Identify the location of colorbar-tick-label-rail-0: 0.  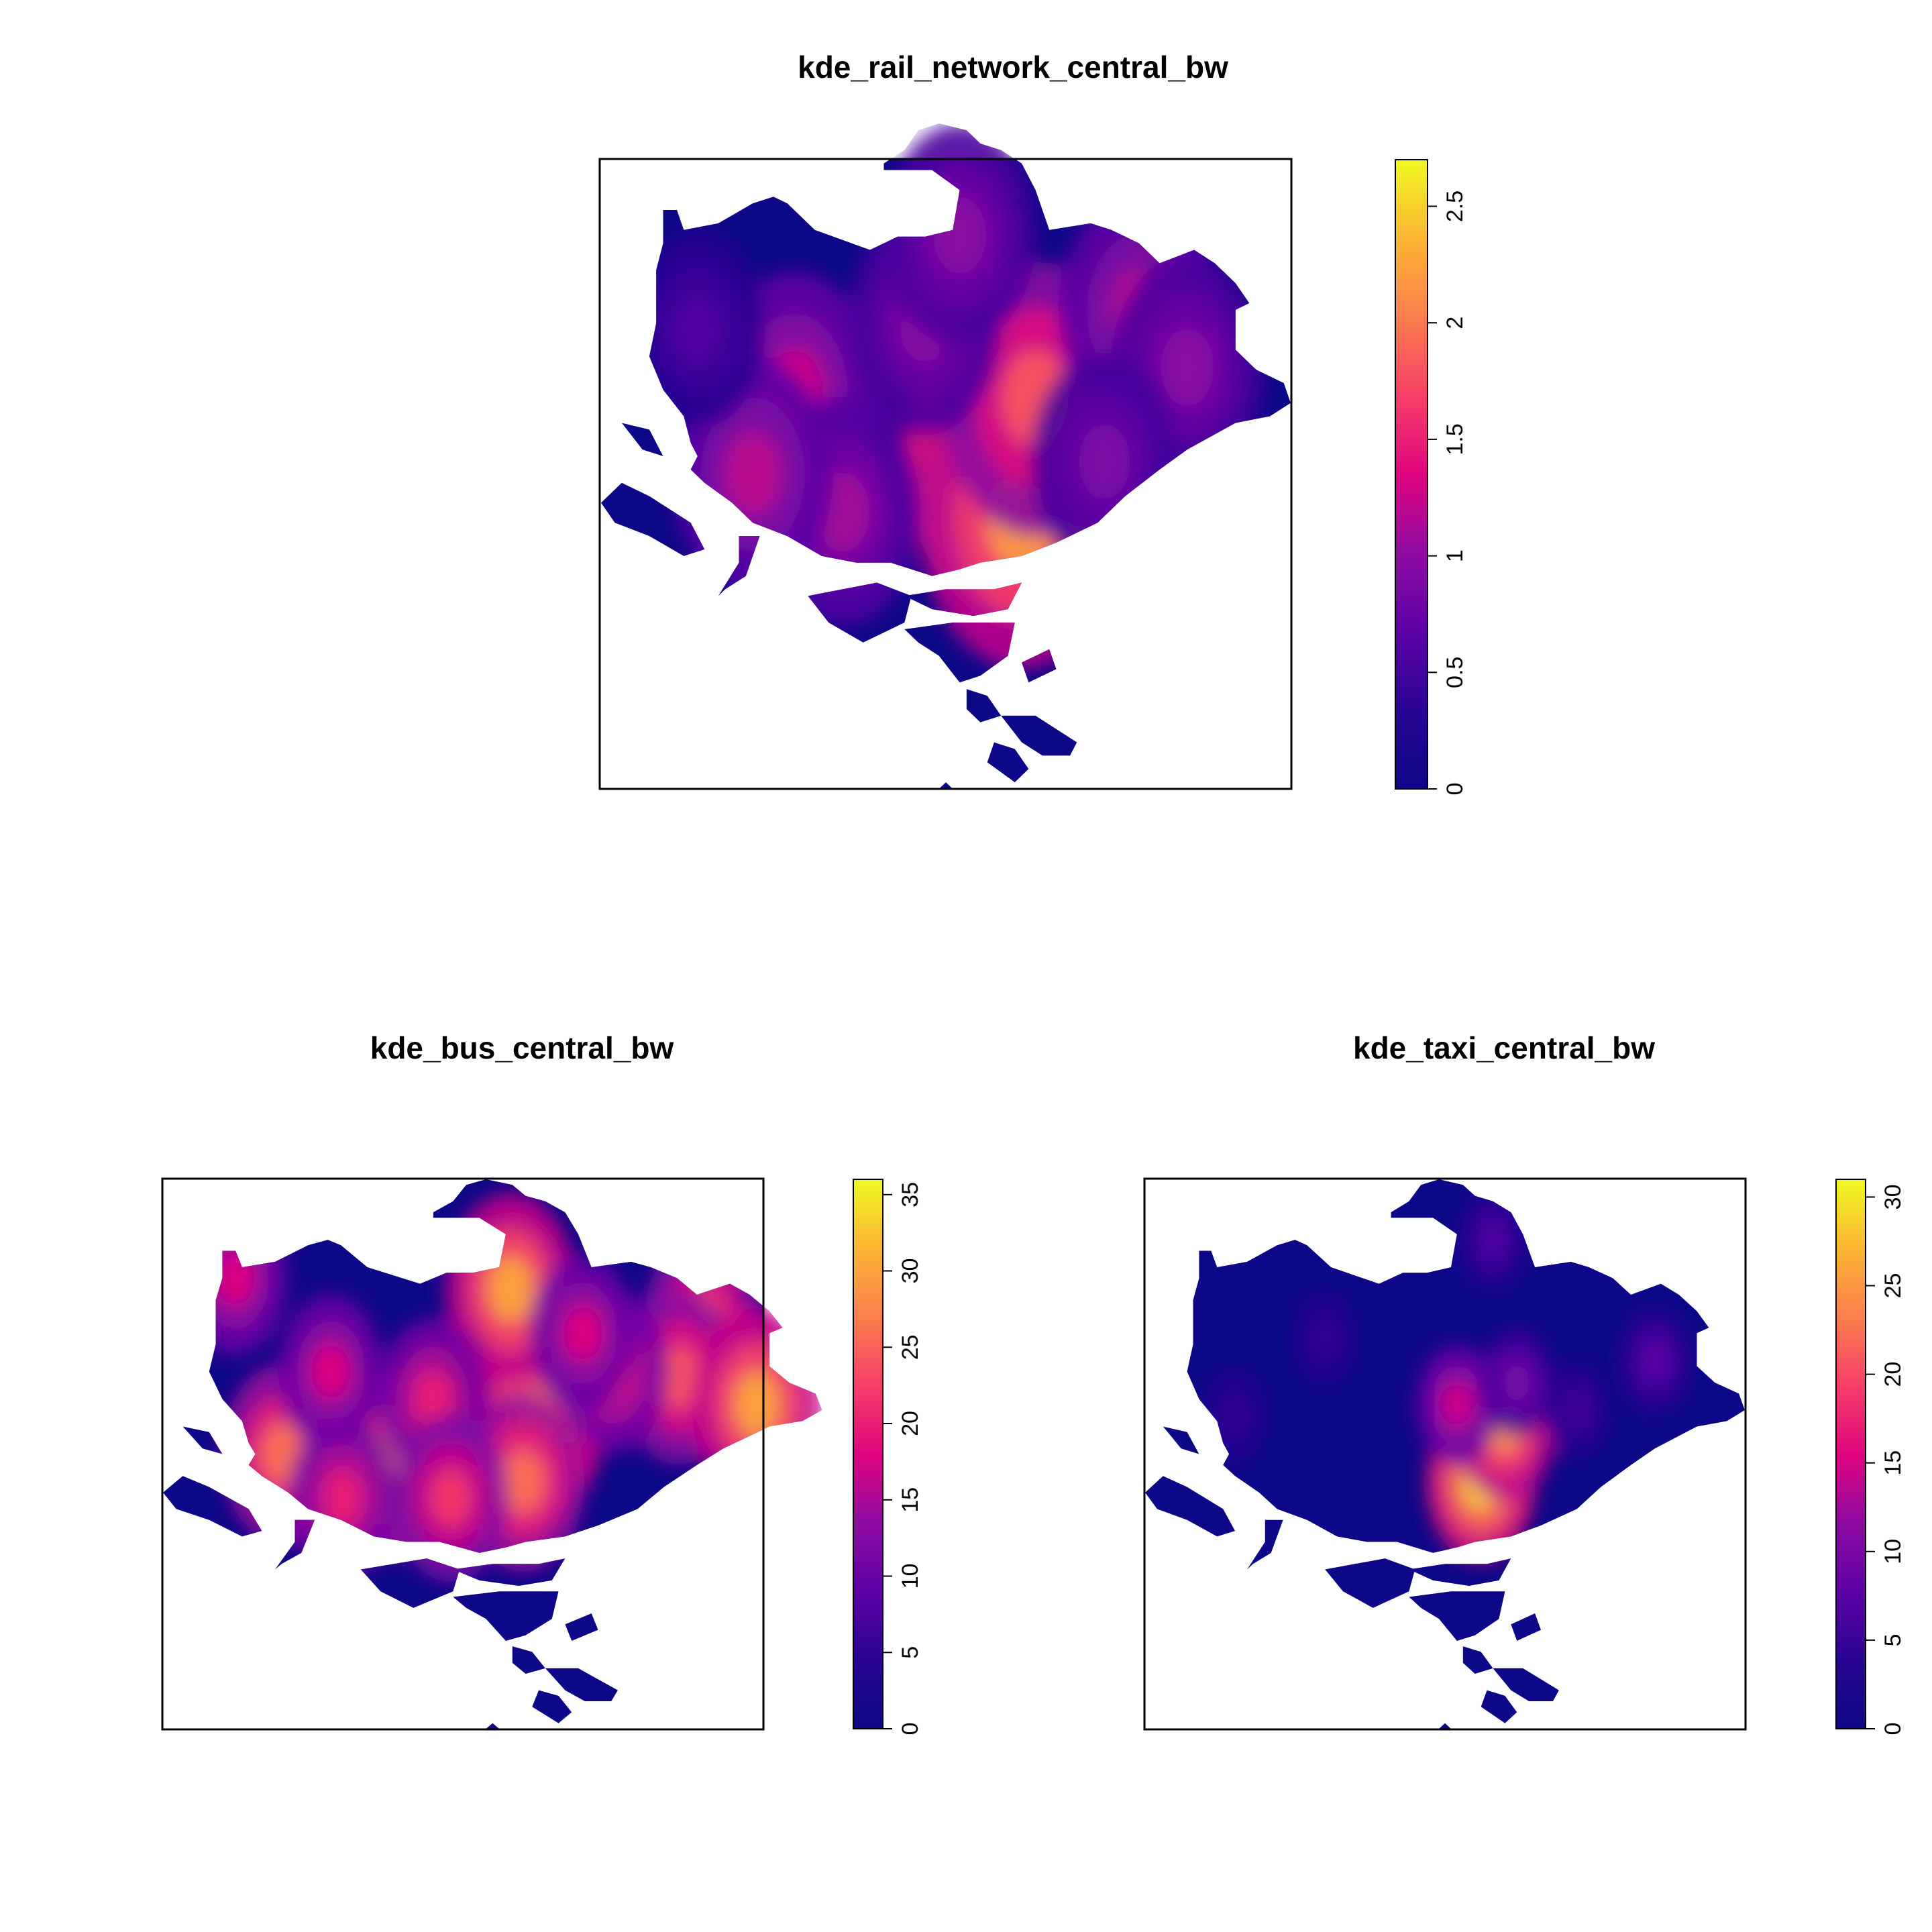
(1455, 789).